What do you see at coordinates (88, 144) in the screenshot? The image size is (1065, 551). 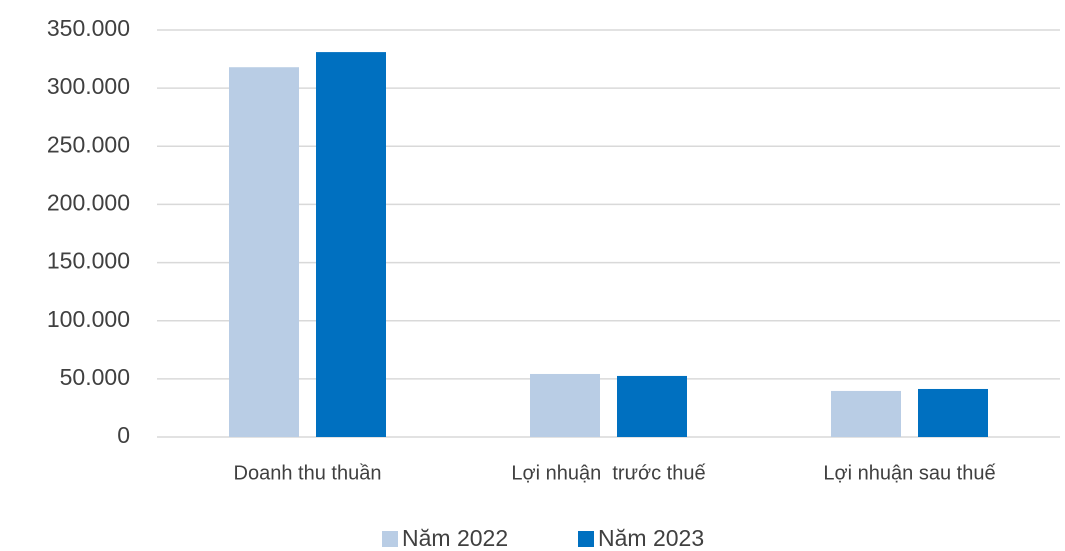 I see `y-tick-label: 250.000` at bounding box center [88, 144].